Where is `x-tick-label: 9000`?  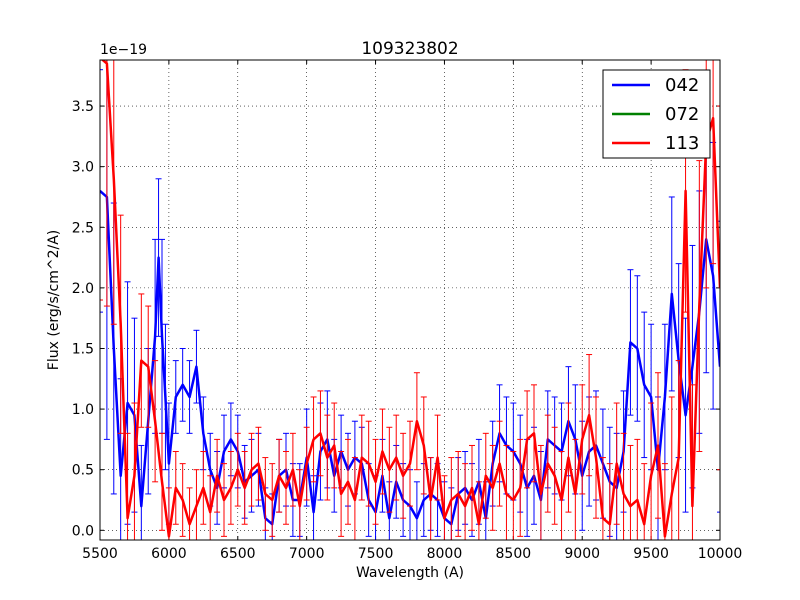
x-tick-label: 9000 is located at coordinates (582, 554).